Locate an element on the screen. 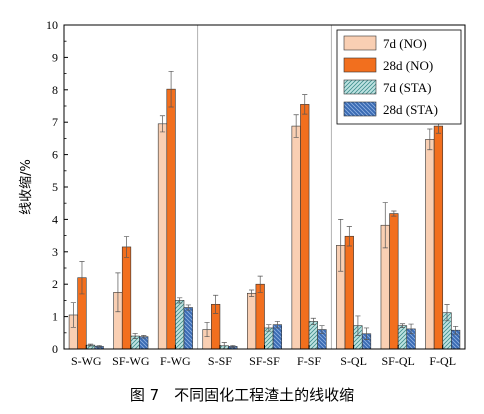  y-tick-label: 5 is located at coordinates (55, 187).